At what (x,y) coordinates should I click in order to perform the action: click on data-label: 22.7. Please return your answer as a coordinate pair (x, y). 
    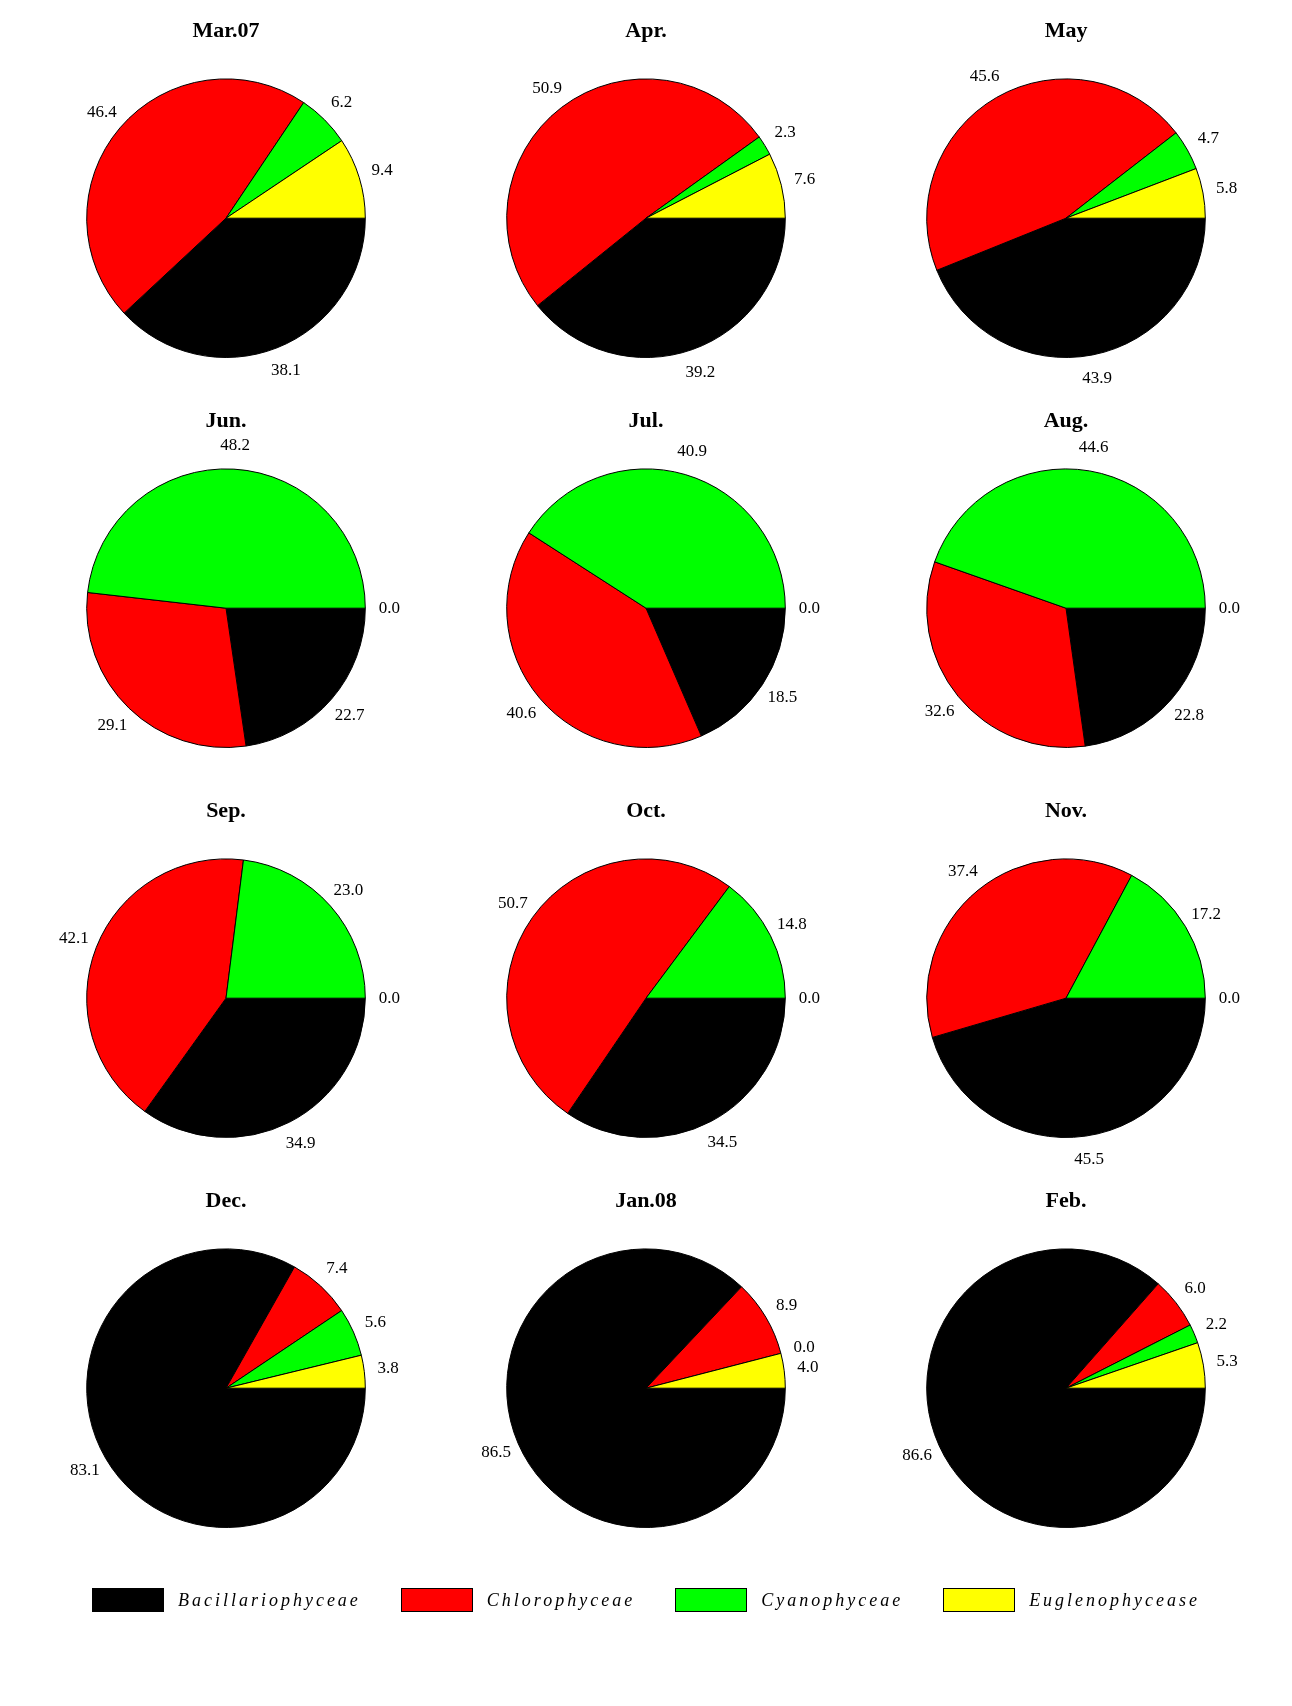
    Looking at the image, I should click on (349, 714).